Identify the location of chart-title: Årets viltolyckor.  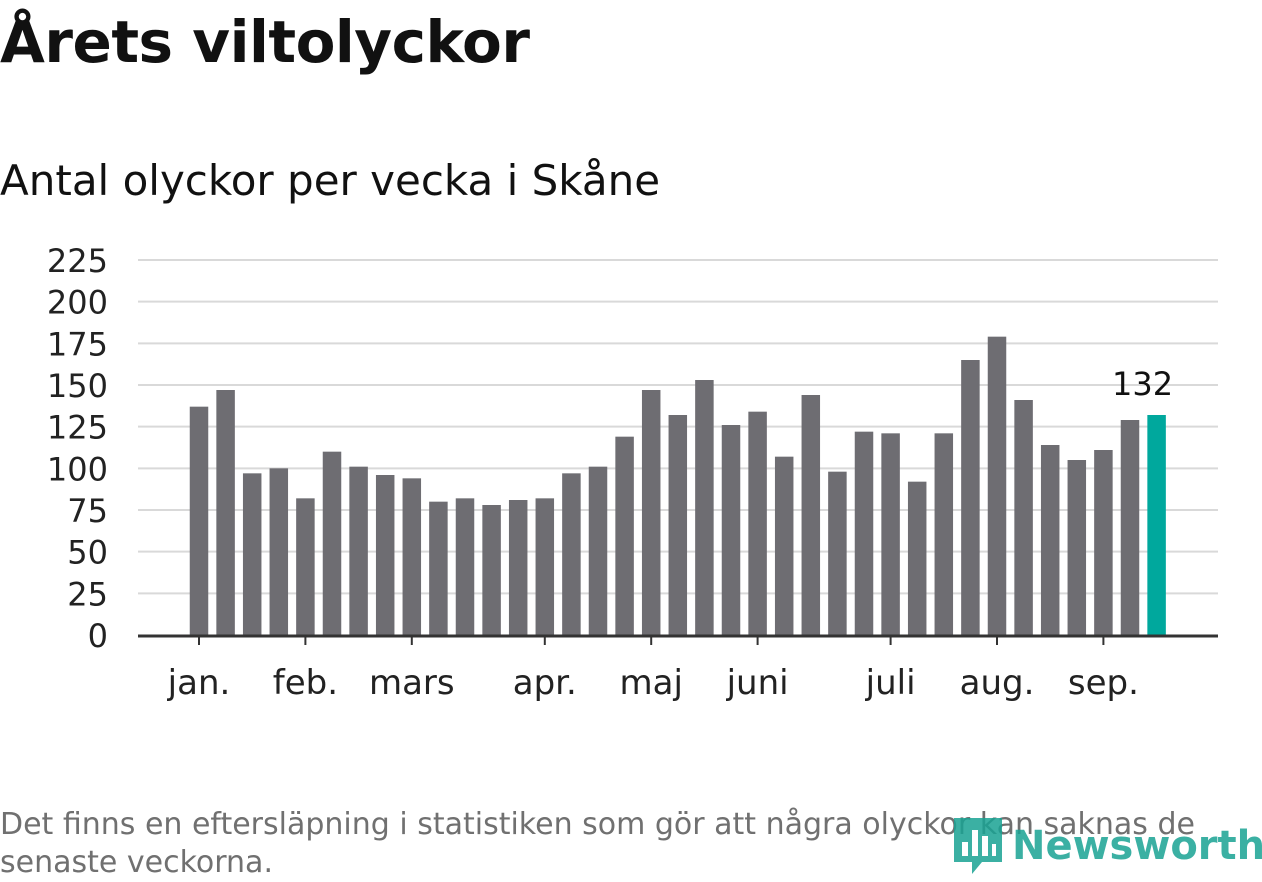
(265, 42).